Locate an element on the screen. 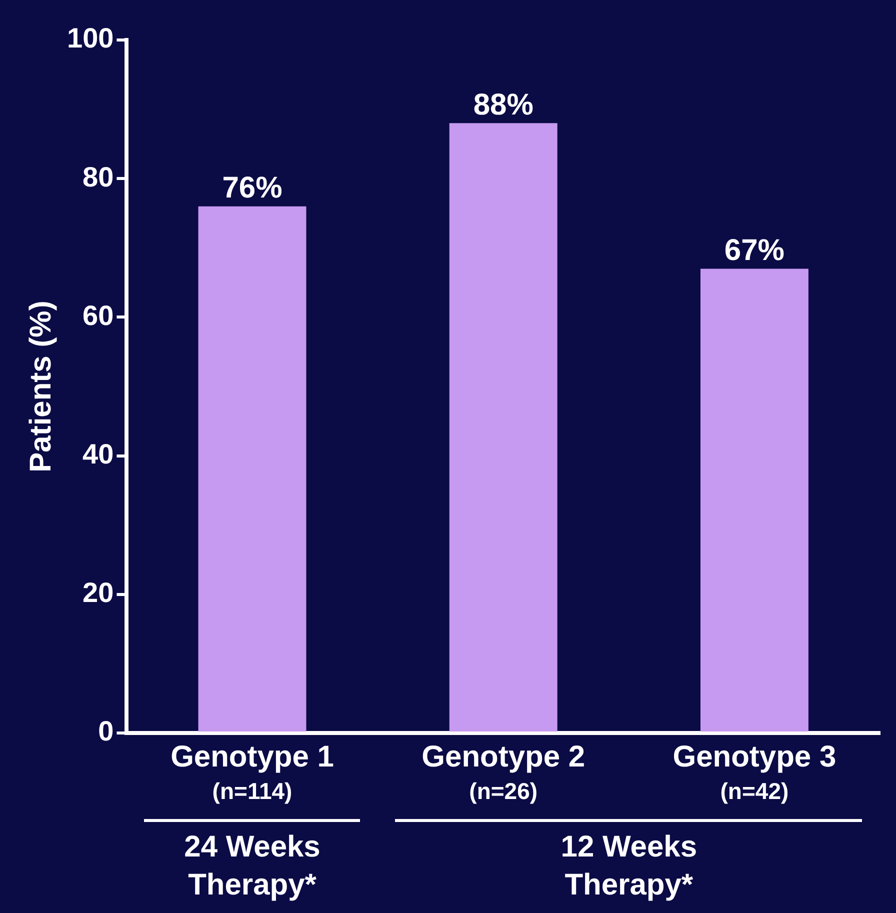 This screenshot has width=896, height=913. y-tick-label: 100 is located at coordinates (90, 38).